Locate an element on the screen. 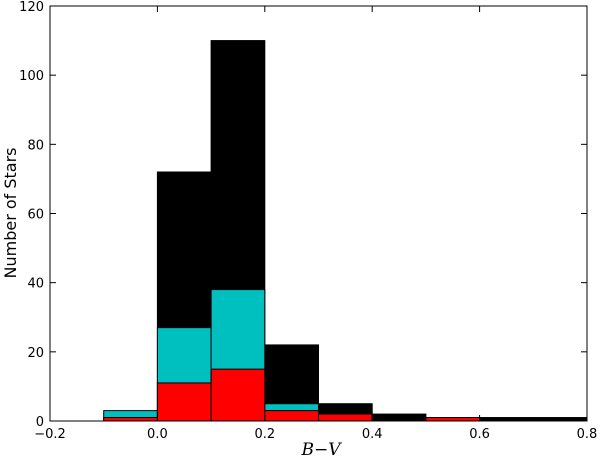 The height and width of the screenshot is (457, 600). bar-series3-bin3 is located at coordinates (238, 395).